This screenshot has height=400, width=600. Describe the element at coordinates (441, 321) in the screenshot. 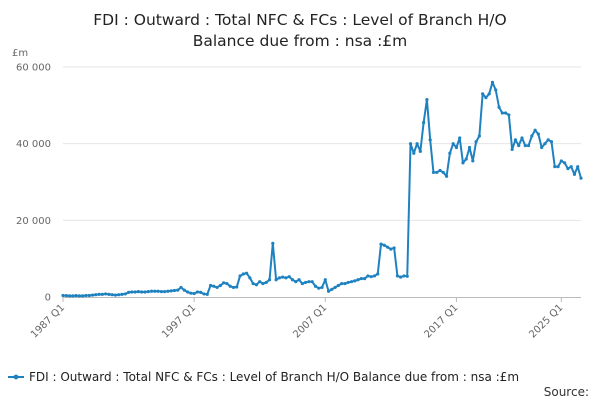

I see `x-tick-label: 2017 Q1` at that location.